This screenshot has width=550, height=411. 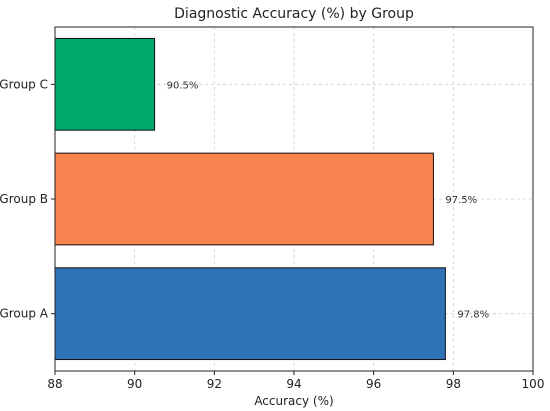 I want to click on x-tick-label: 90, so click(x=134, y=384).